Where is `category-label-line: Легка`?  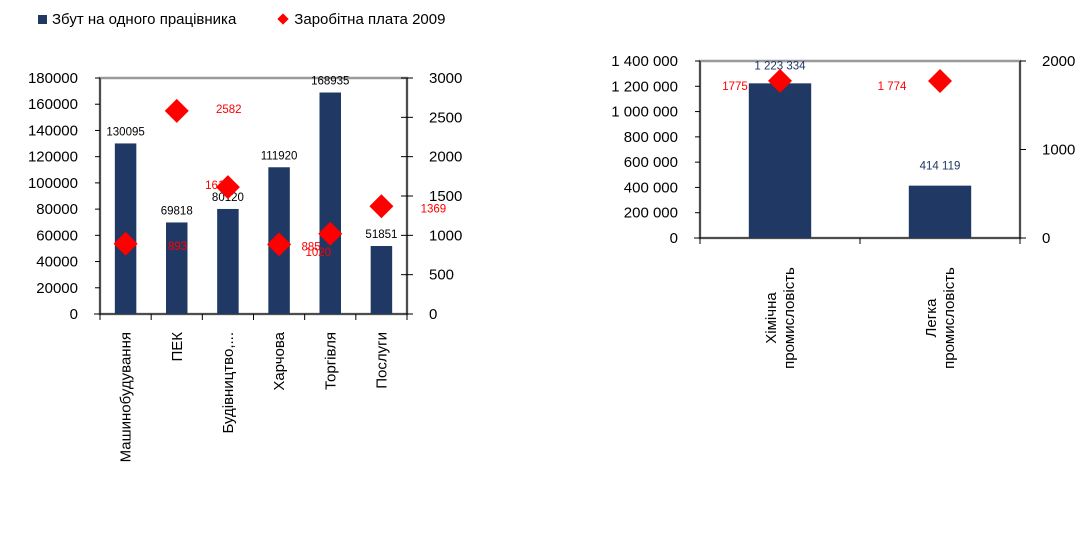 category-label-line: Легка is located at coordinates (931, 318).